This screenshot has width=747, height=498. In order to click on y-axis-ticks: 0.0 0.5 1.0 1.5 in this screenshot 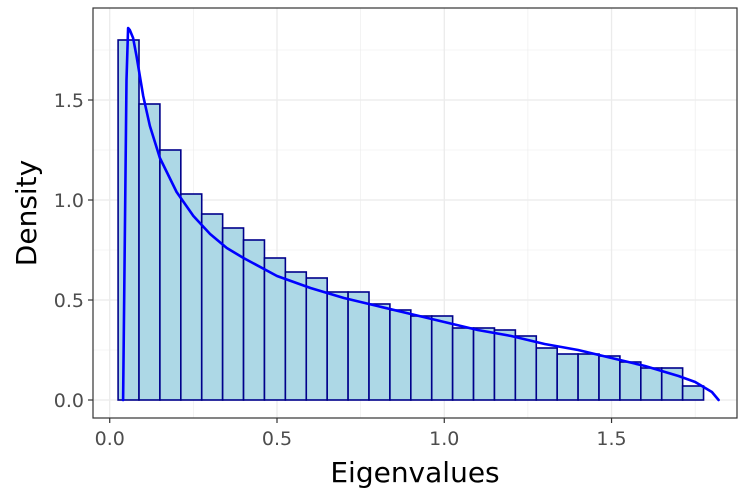, I will do `click(73, 251)`.